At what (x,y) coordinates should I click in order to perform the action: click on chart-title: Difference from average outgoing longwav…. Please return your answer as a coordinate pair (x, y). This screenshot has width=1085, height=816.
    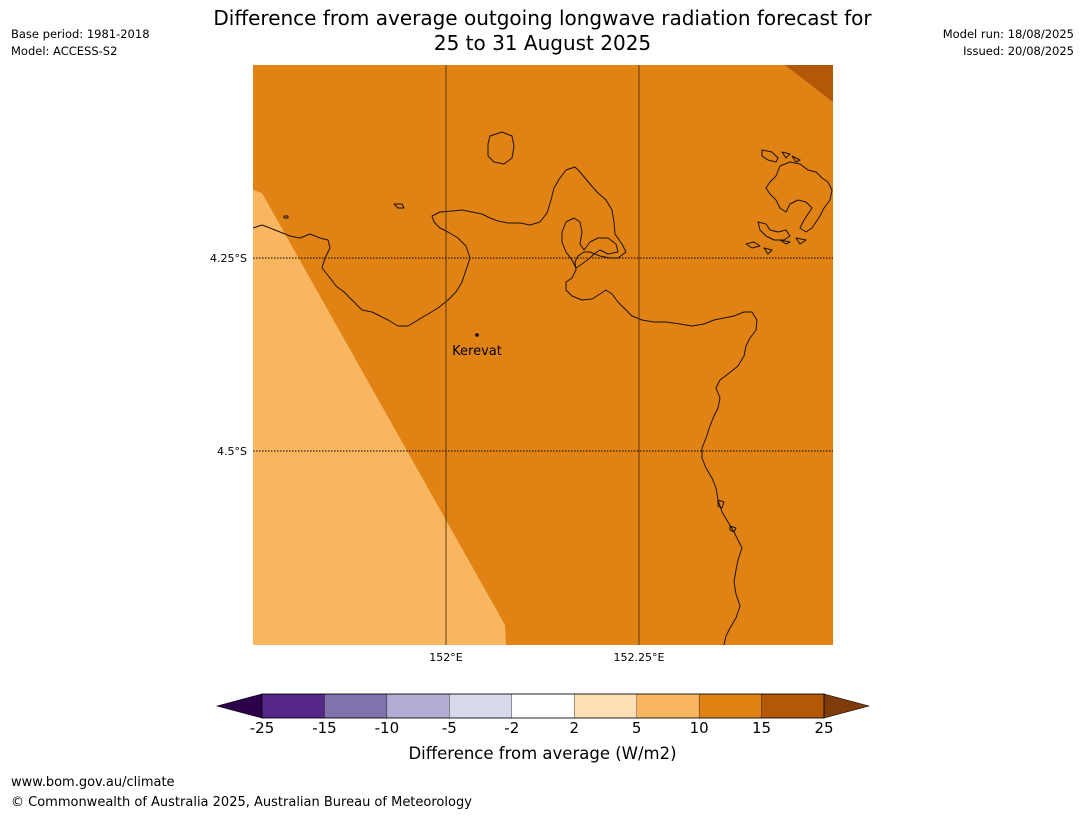
    Looking at the image, I should click on (542, 31).